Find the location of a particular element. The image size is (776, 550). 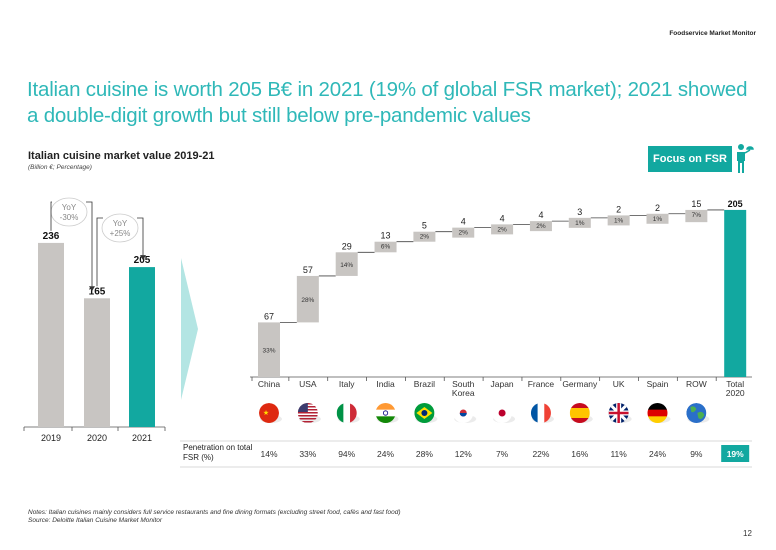

waterfall-value-germany: 3 is located at coordinates (579, 212).